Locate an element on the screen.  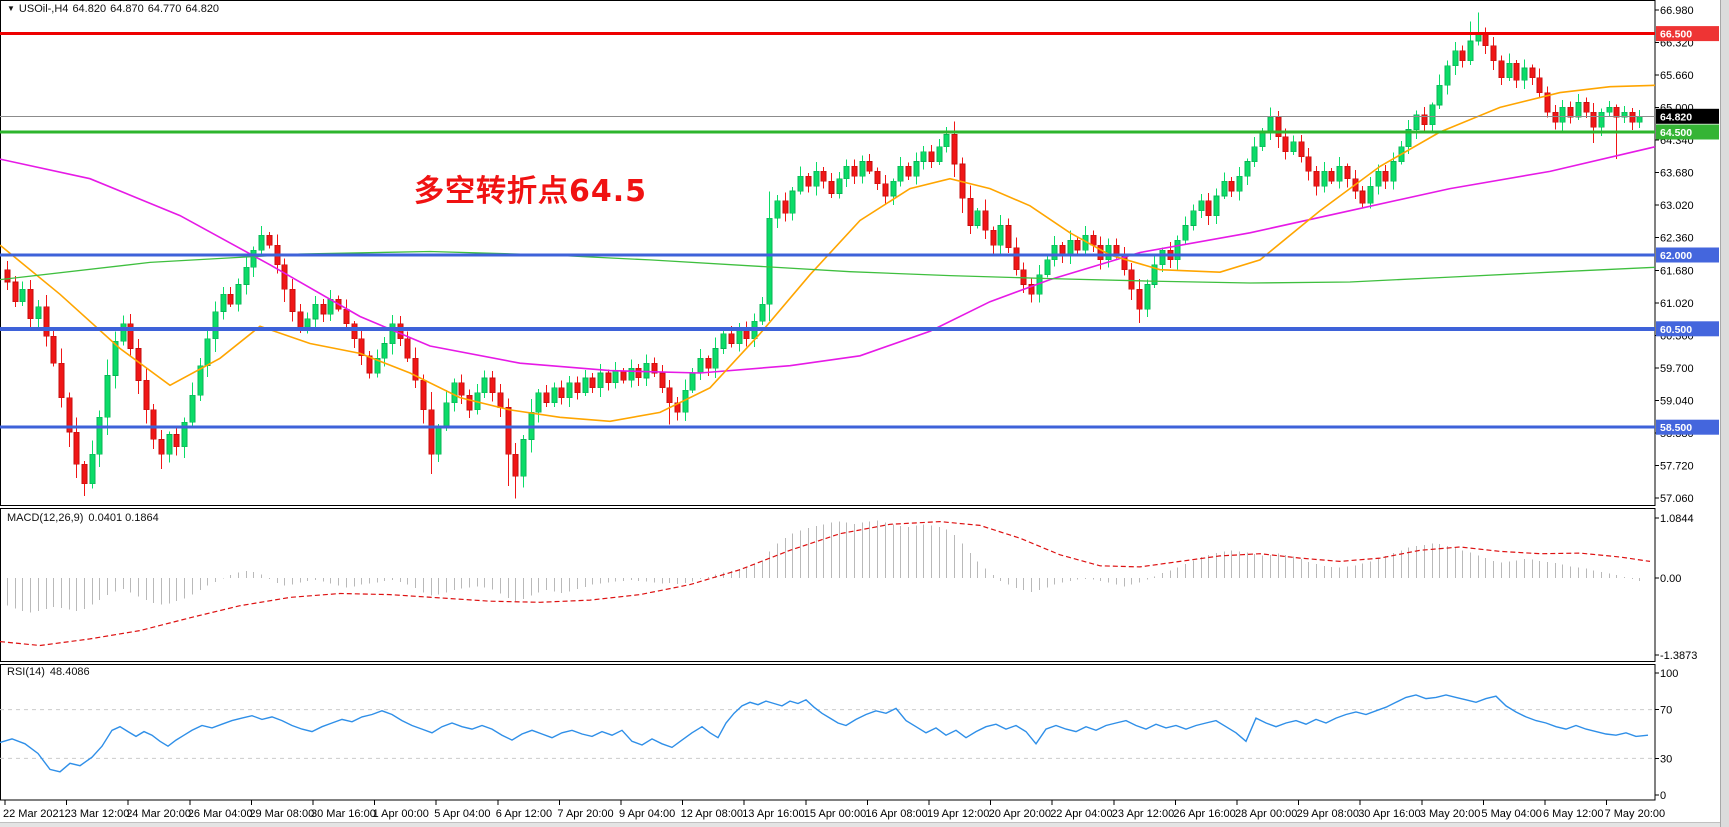
ohlc-high: 64.870 is located at coordinates (127, 9).